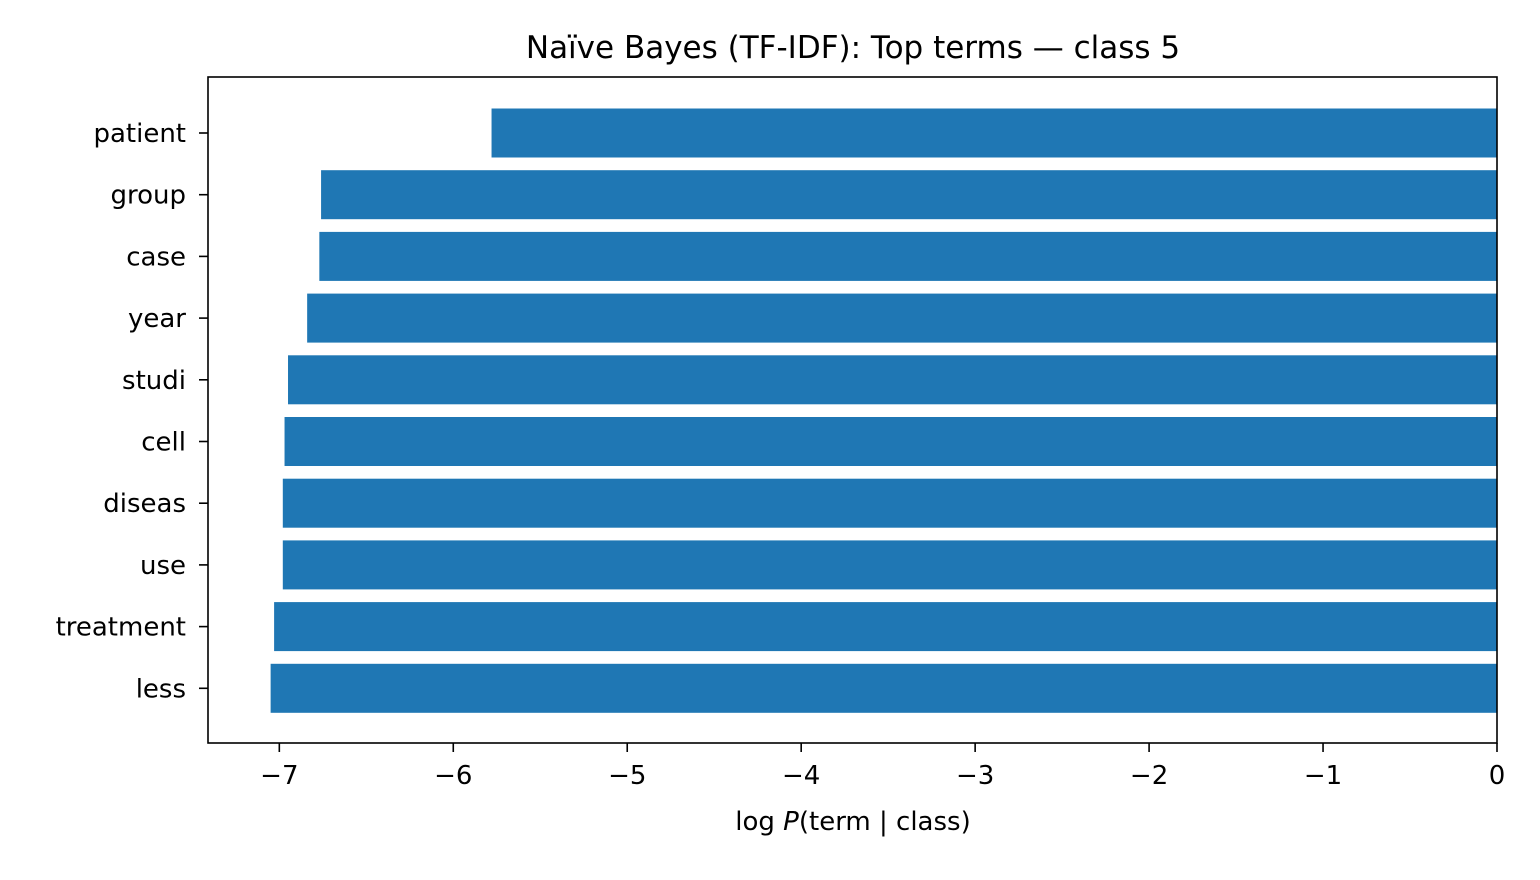 This screenshot has height=880, width=1540. What do you see at coordinates (121, 628) in the screenshot?
I see `y-tick-label: treatment` at bounding box center [121, 628].